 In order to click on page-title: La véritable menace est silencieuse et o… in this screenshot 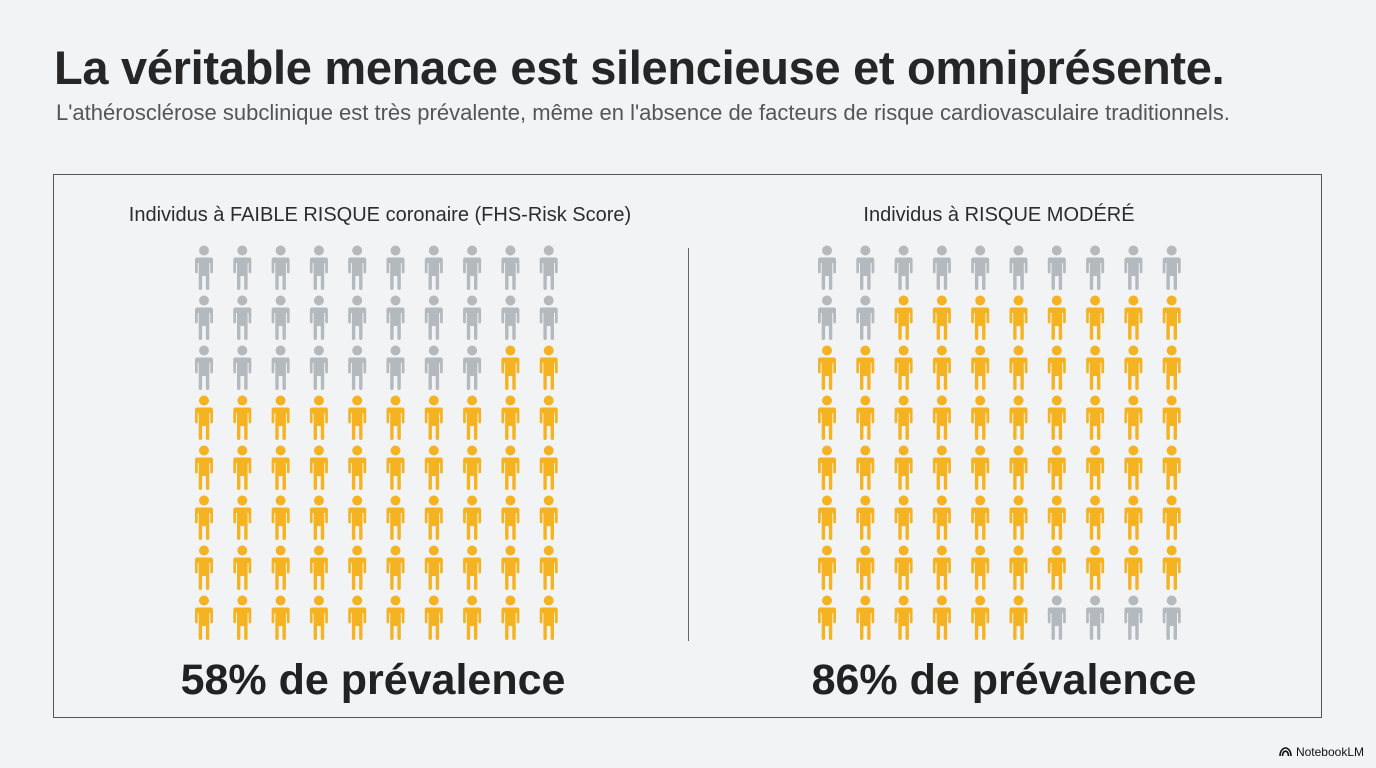, I will do `click(639, 67)`.